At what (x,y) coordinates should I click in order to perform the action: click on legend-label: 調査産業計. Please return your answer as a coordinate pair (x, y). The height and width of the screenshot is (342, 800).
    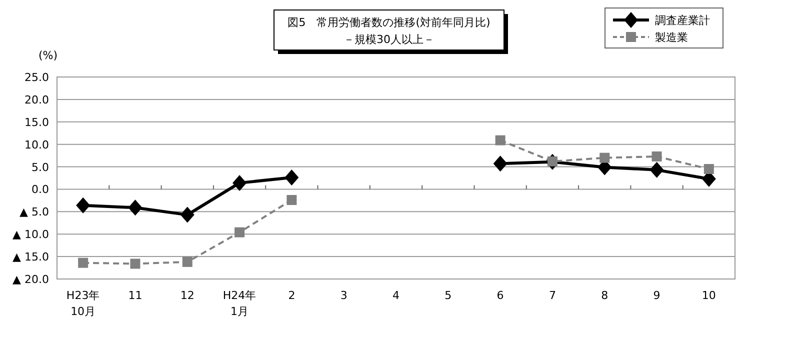
    Looking at the image, I should click on (682, 20).